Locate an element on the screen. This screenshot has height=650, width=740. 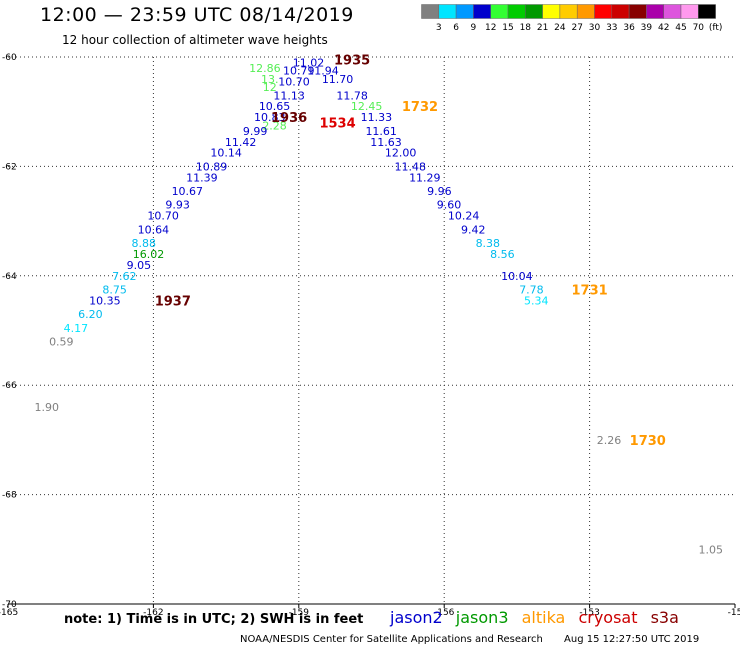
pass-time-label: 1731 is located at coordinates (590, 290).